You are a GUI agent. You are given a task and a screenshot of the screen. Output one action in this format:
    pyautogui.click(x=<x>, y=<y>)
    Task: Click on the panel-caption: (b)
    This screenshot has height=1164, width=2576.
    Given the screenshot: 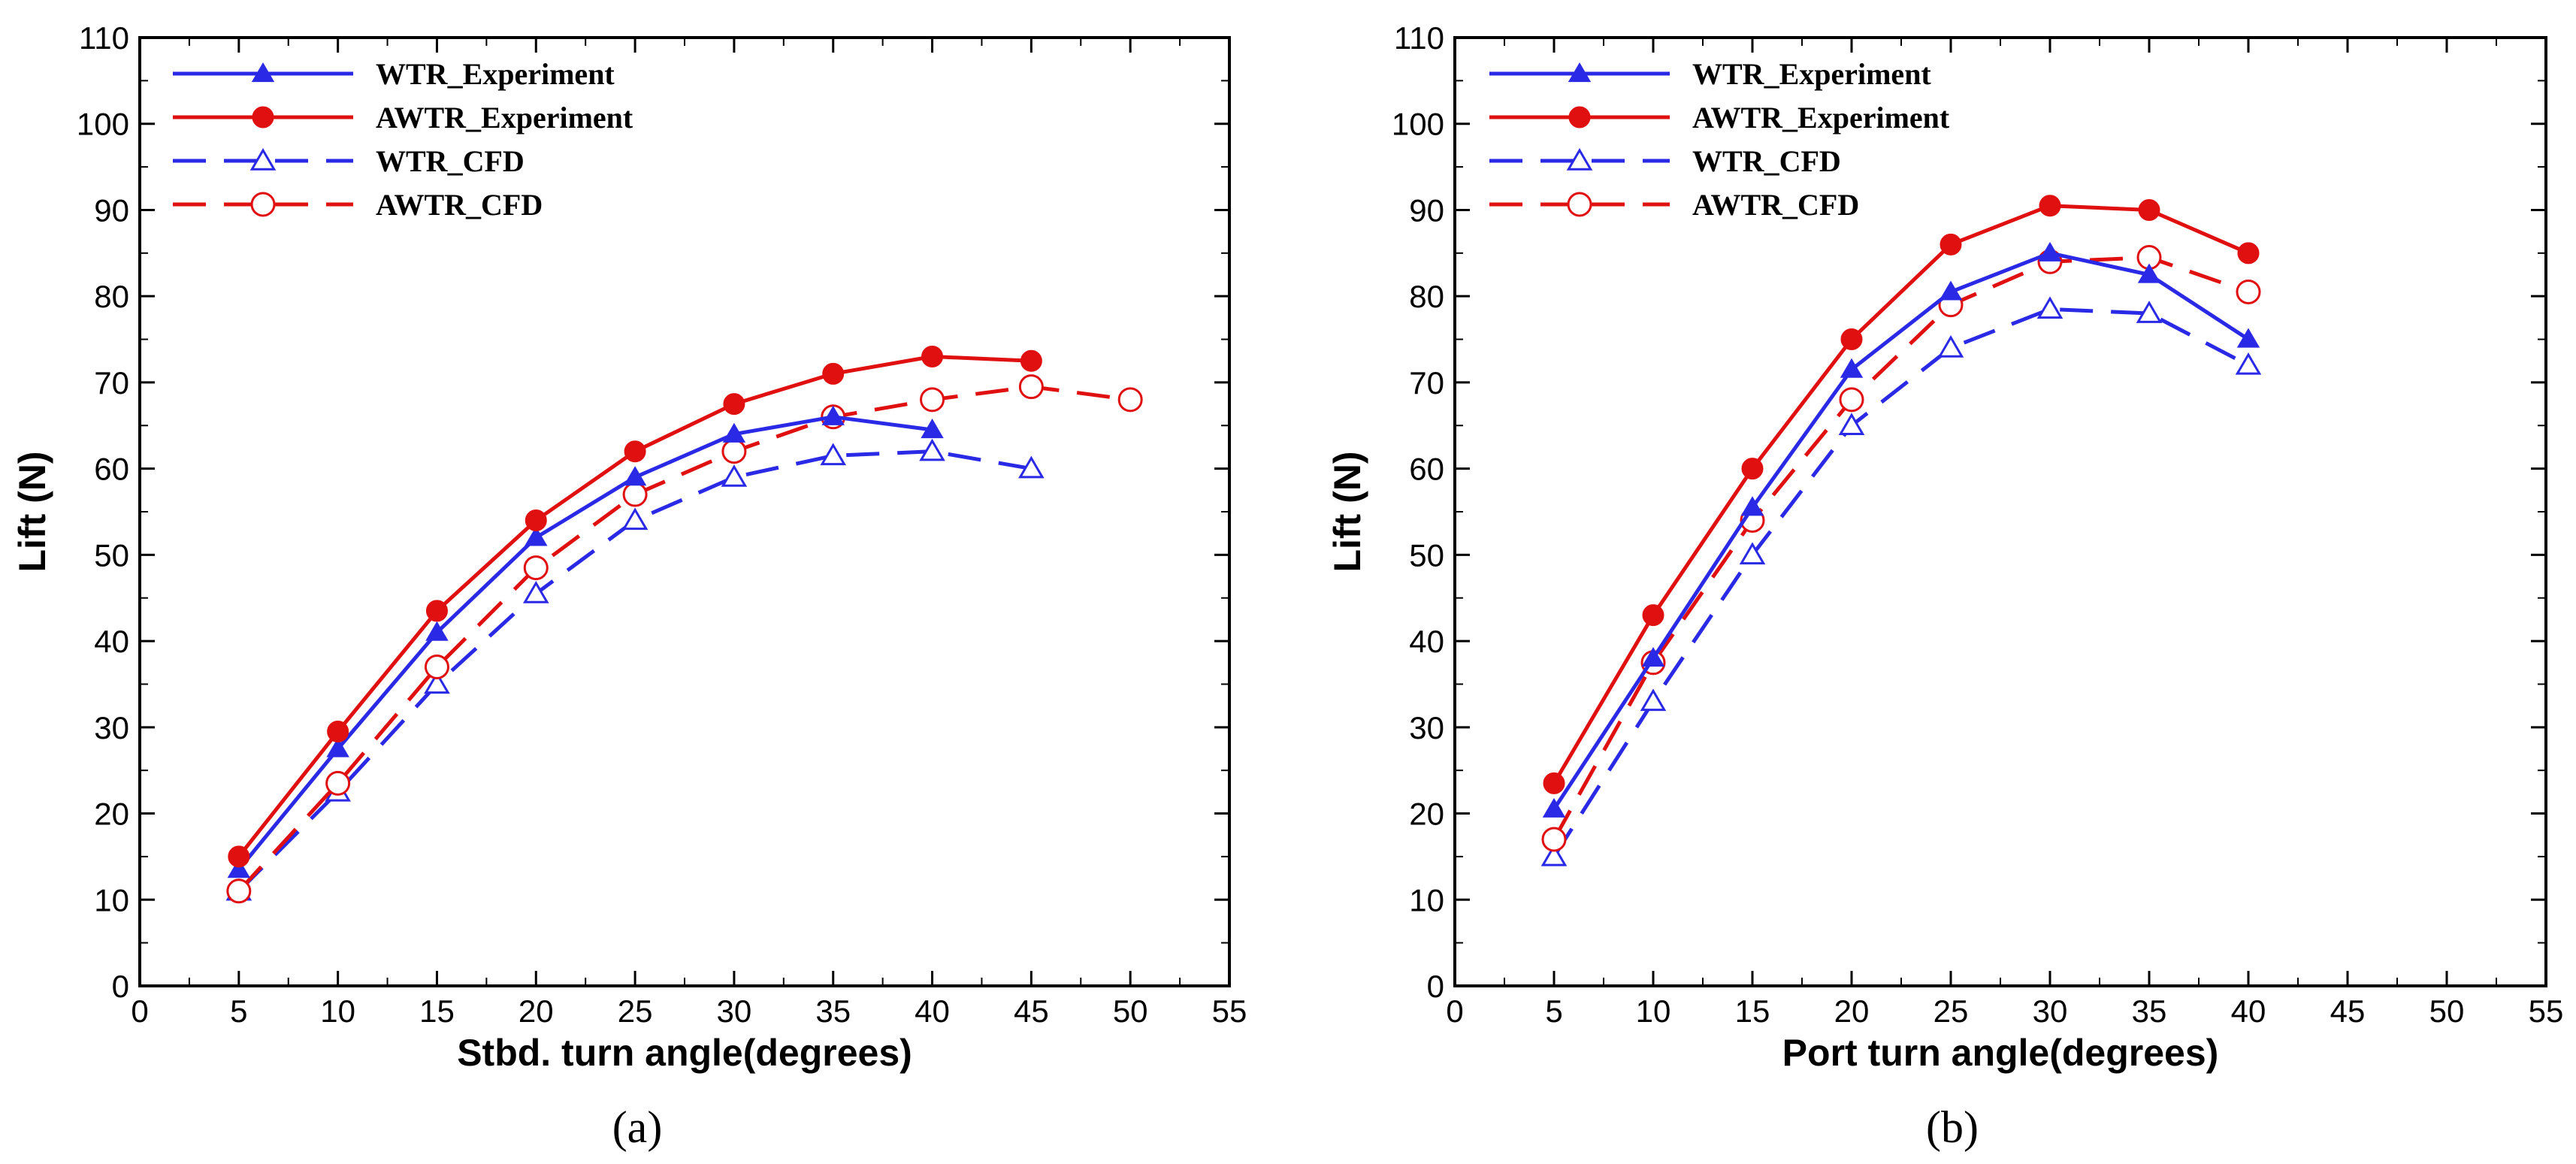 What is the action you would take?
    pyautogui.click(x=1953, y=1127)
    